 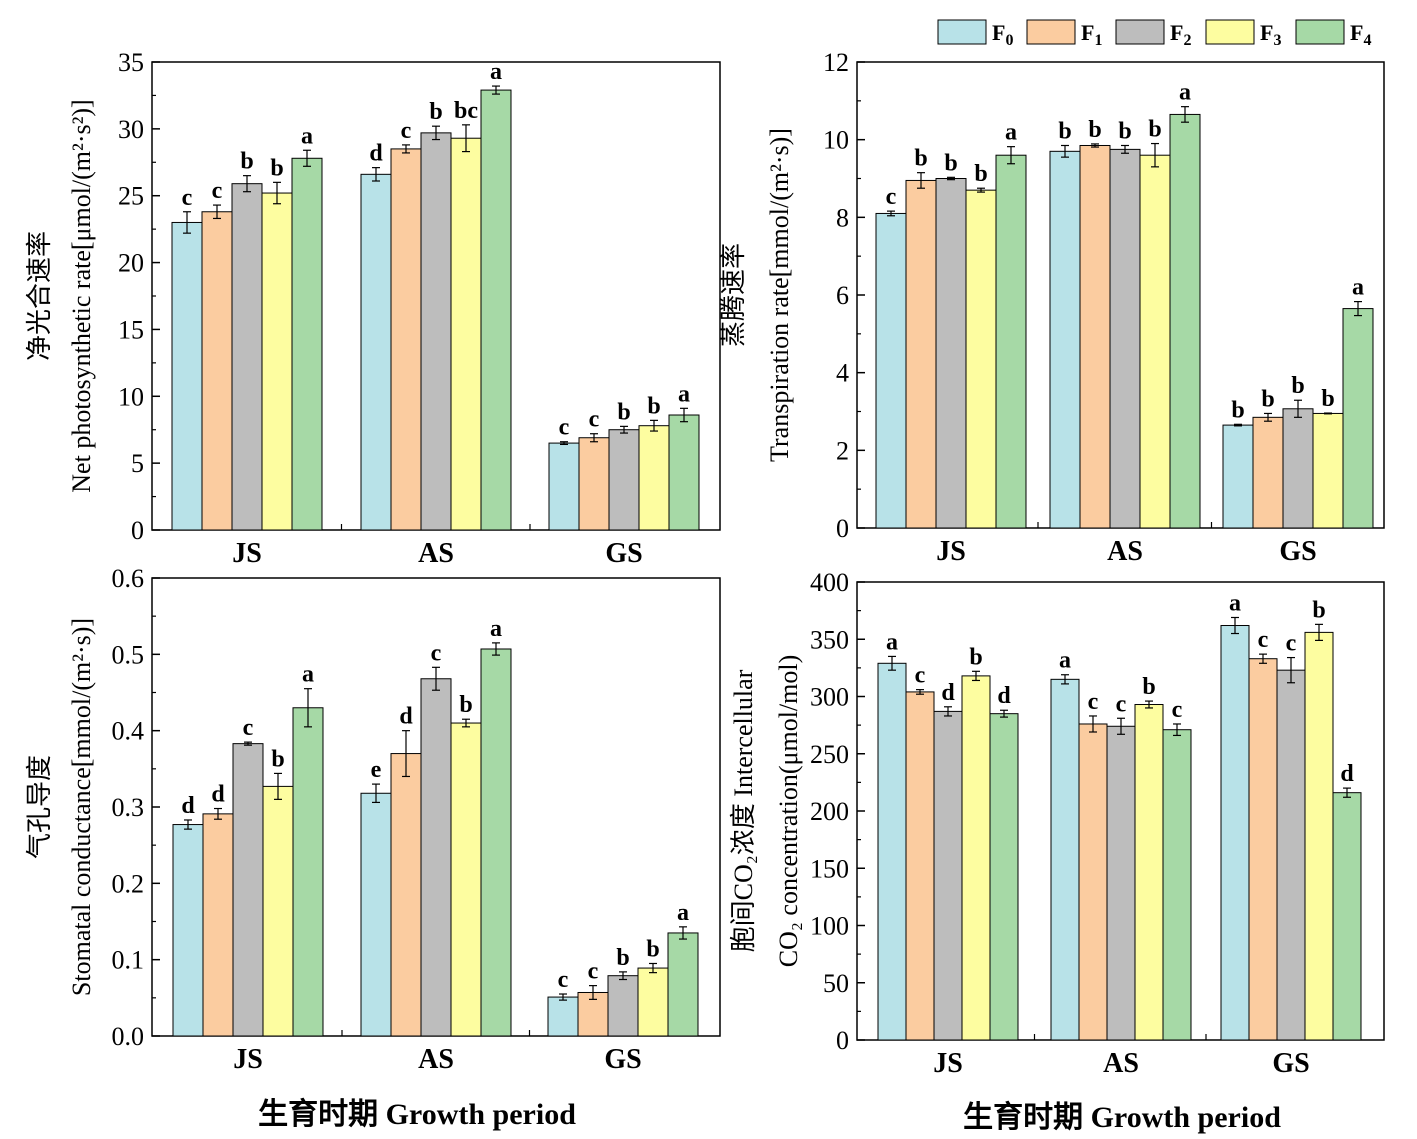 I want to click on y-axis-title-en: Transpiration rate[mmol/(m²·s)], so click(x=779, y=295).